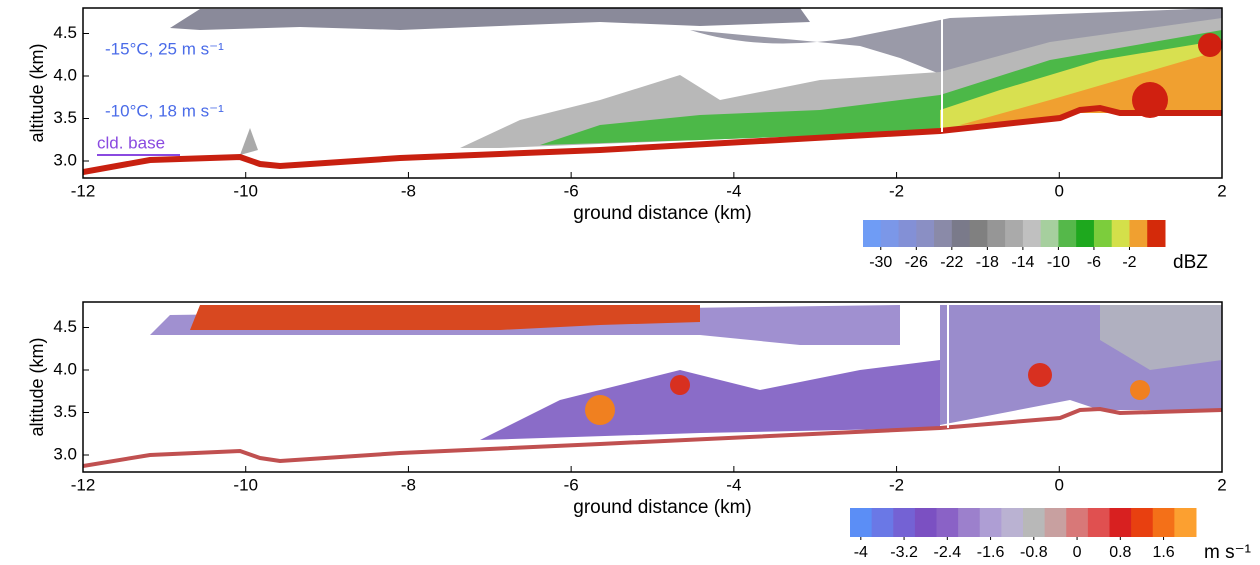 The height and width of the screenshot is (565, 1260). I want to click on colorbar-tick-label: -22, so click(951, 262).